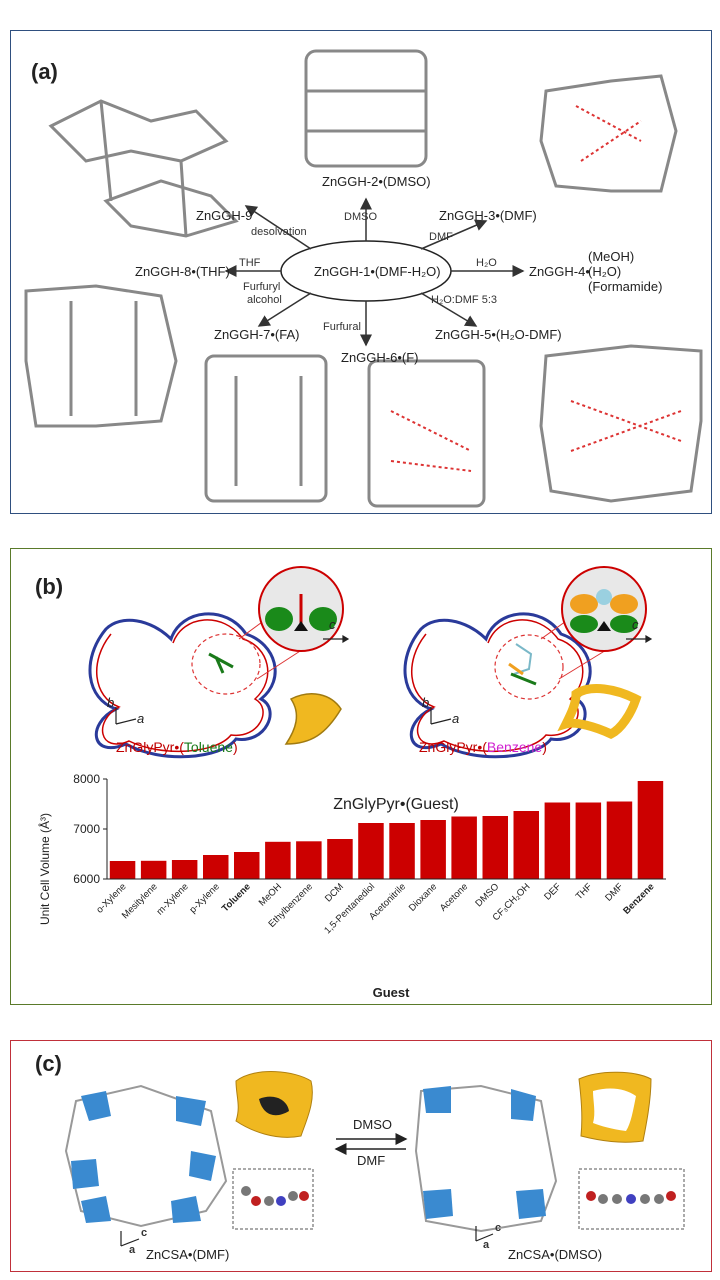 The height and width of the screenshot is (1280, 720). What do you see at coordinates (332, 624) in the screenshot?
I see `axis-c-left: c` at bounding box center [332, 624].